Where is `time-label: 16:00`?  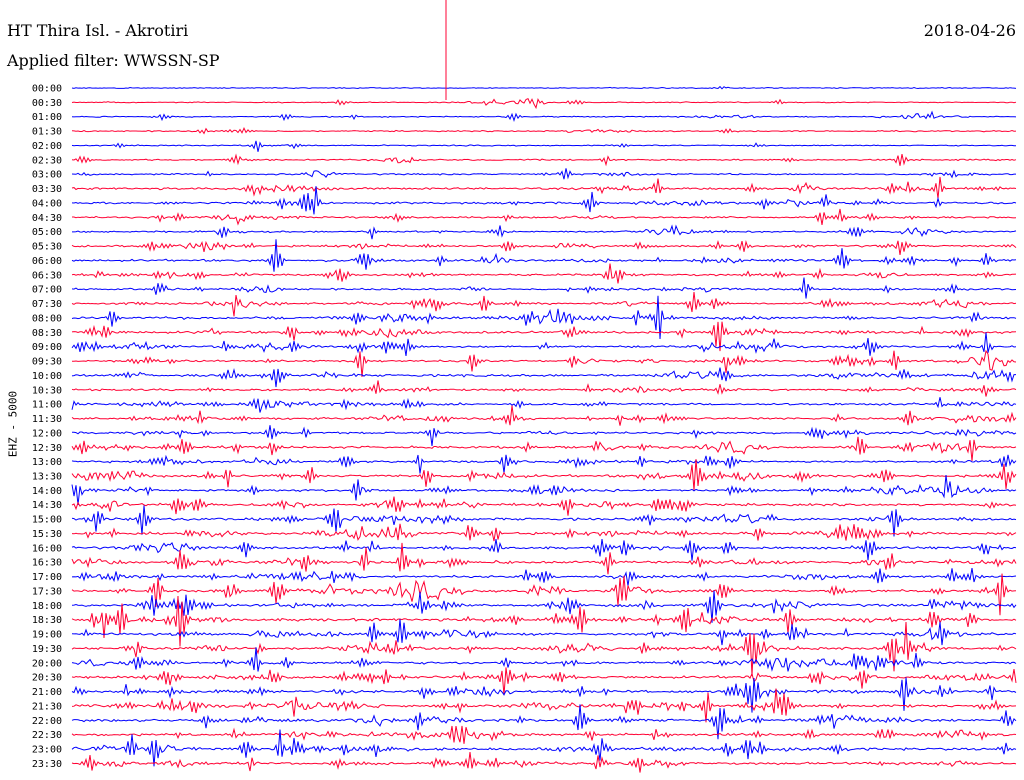
time-label: 16:00 is located at coordinates (47, 548).